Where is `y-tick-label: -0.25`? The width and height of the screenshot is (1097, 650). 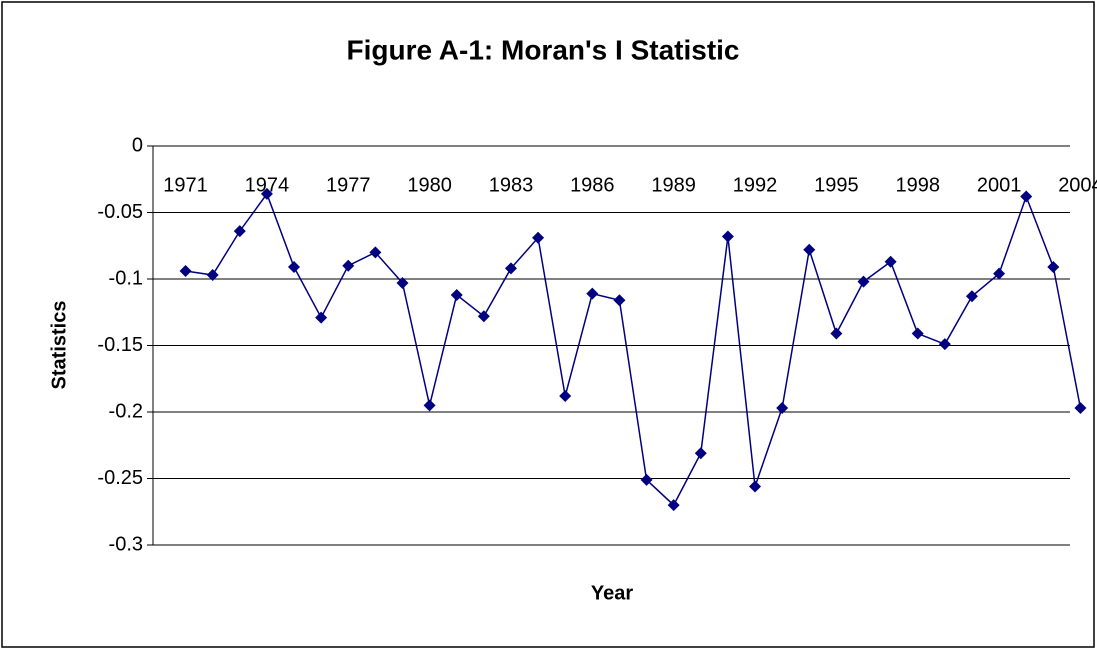 y-tick-label: -0.25 is located at coordinates (120, 478).